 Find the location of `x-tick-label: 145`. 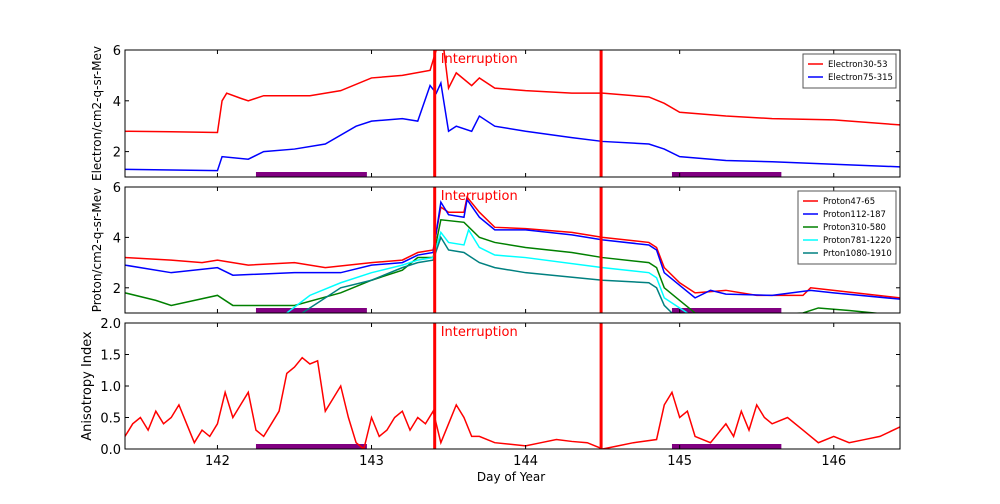

x-tick-label: 145 is located at coordinates (679, 461).